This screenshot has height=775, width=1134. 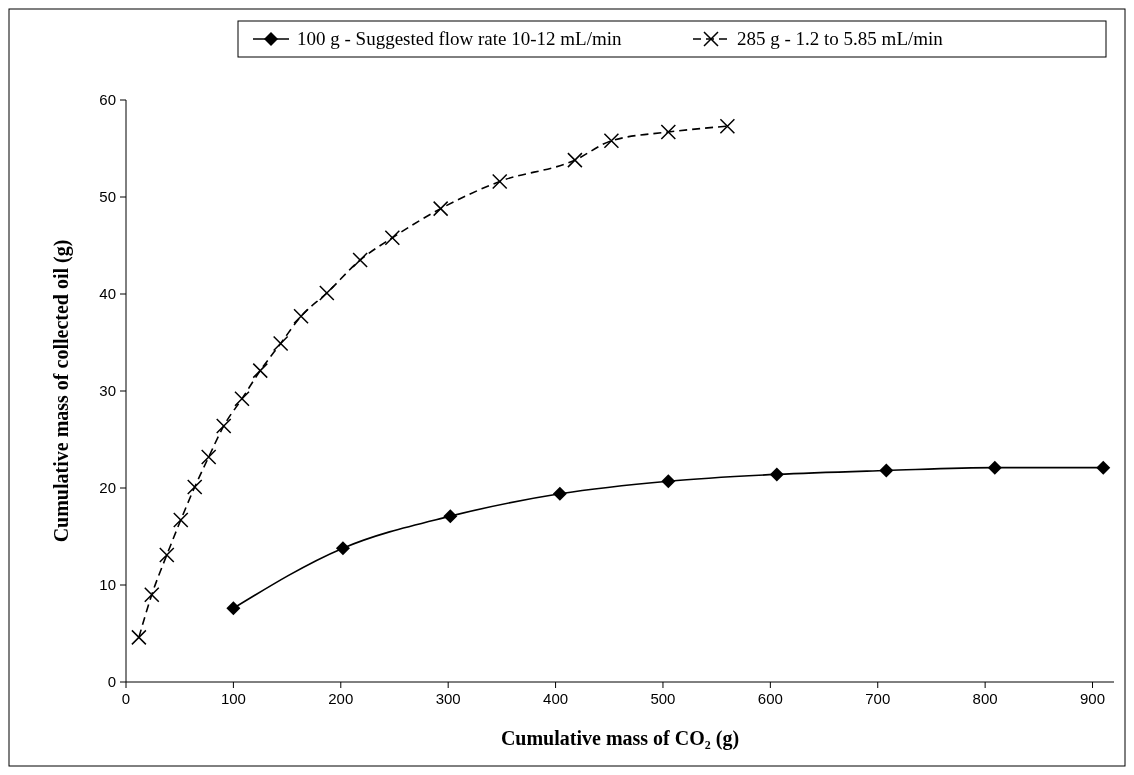 What do you see at coordinates (448, 698) in the screenshot?
I see `x-tick-label: 300` at bounding box center [448, 698].